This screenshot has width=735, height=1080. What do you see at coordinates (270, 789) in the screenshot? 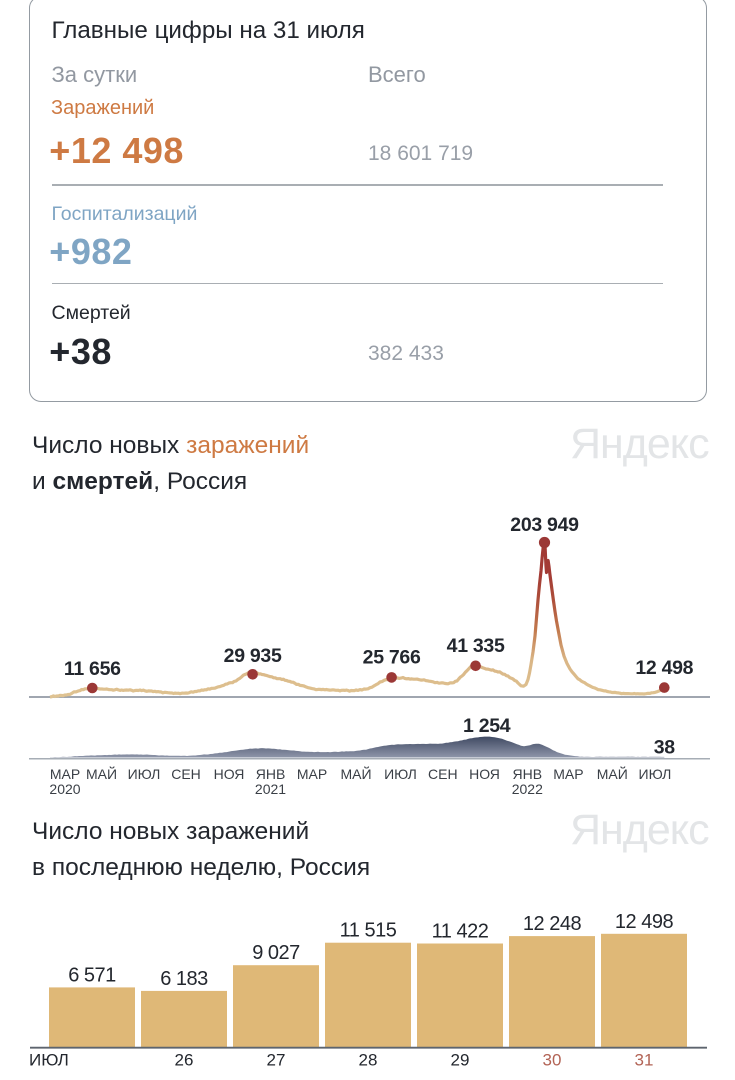
I see `svg-text: 2021` at bounding box center [270, 789].